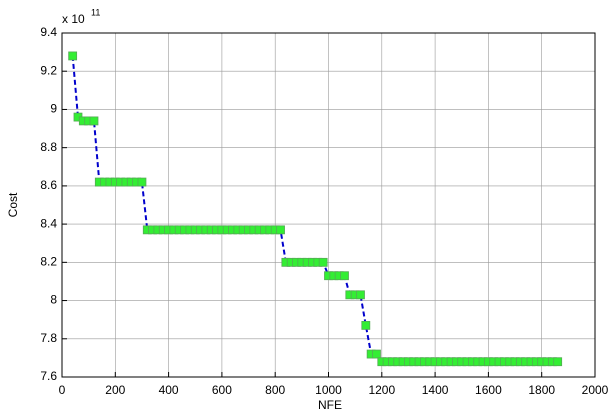 Image resolution: width=615 pixels, height=416 pixels. I want to click on y-tick-label: 8.2, so click(48, 262).